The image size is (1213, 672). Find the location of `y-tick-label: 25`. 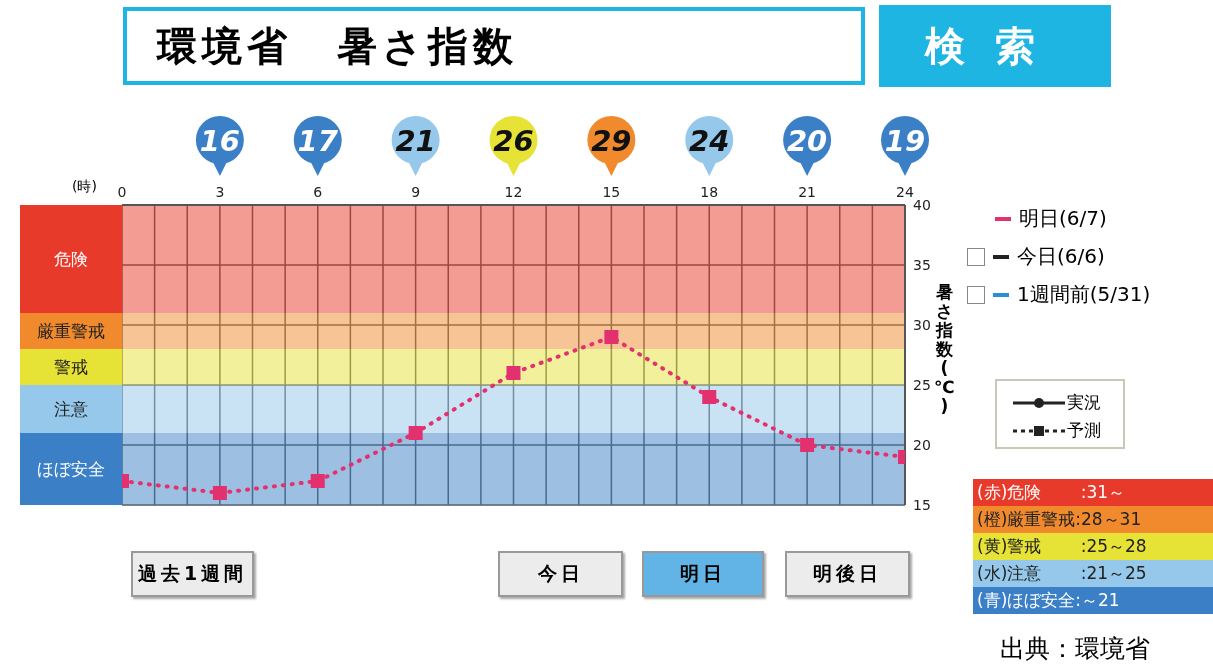

y-tick-label: 25 is located at coordinates (922, 384).